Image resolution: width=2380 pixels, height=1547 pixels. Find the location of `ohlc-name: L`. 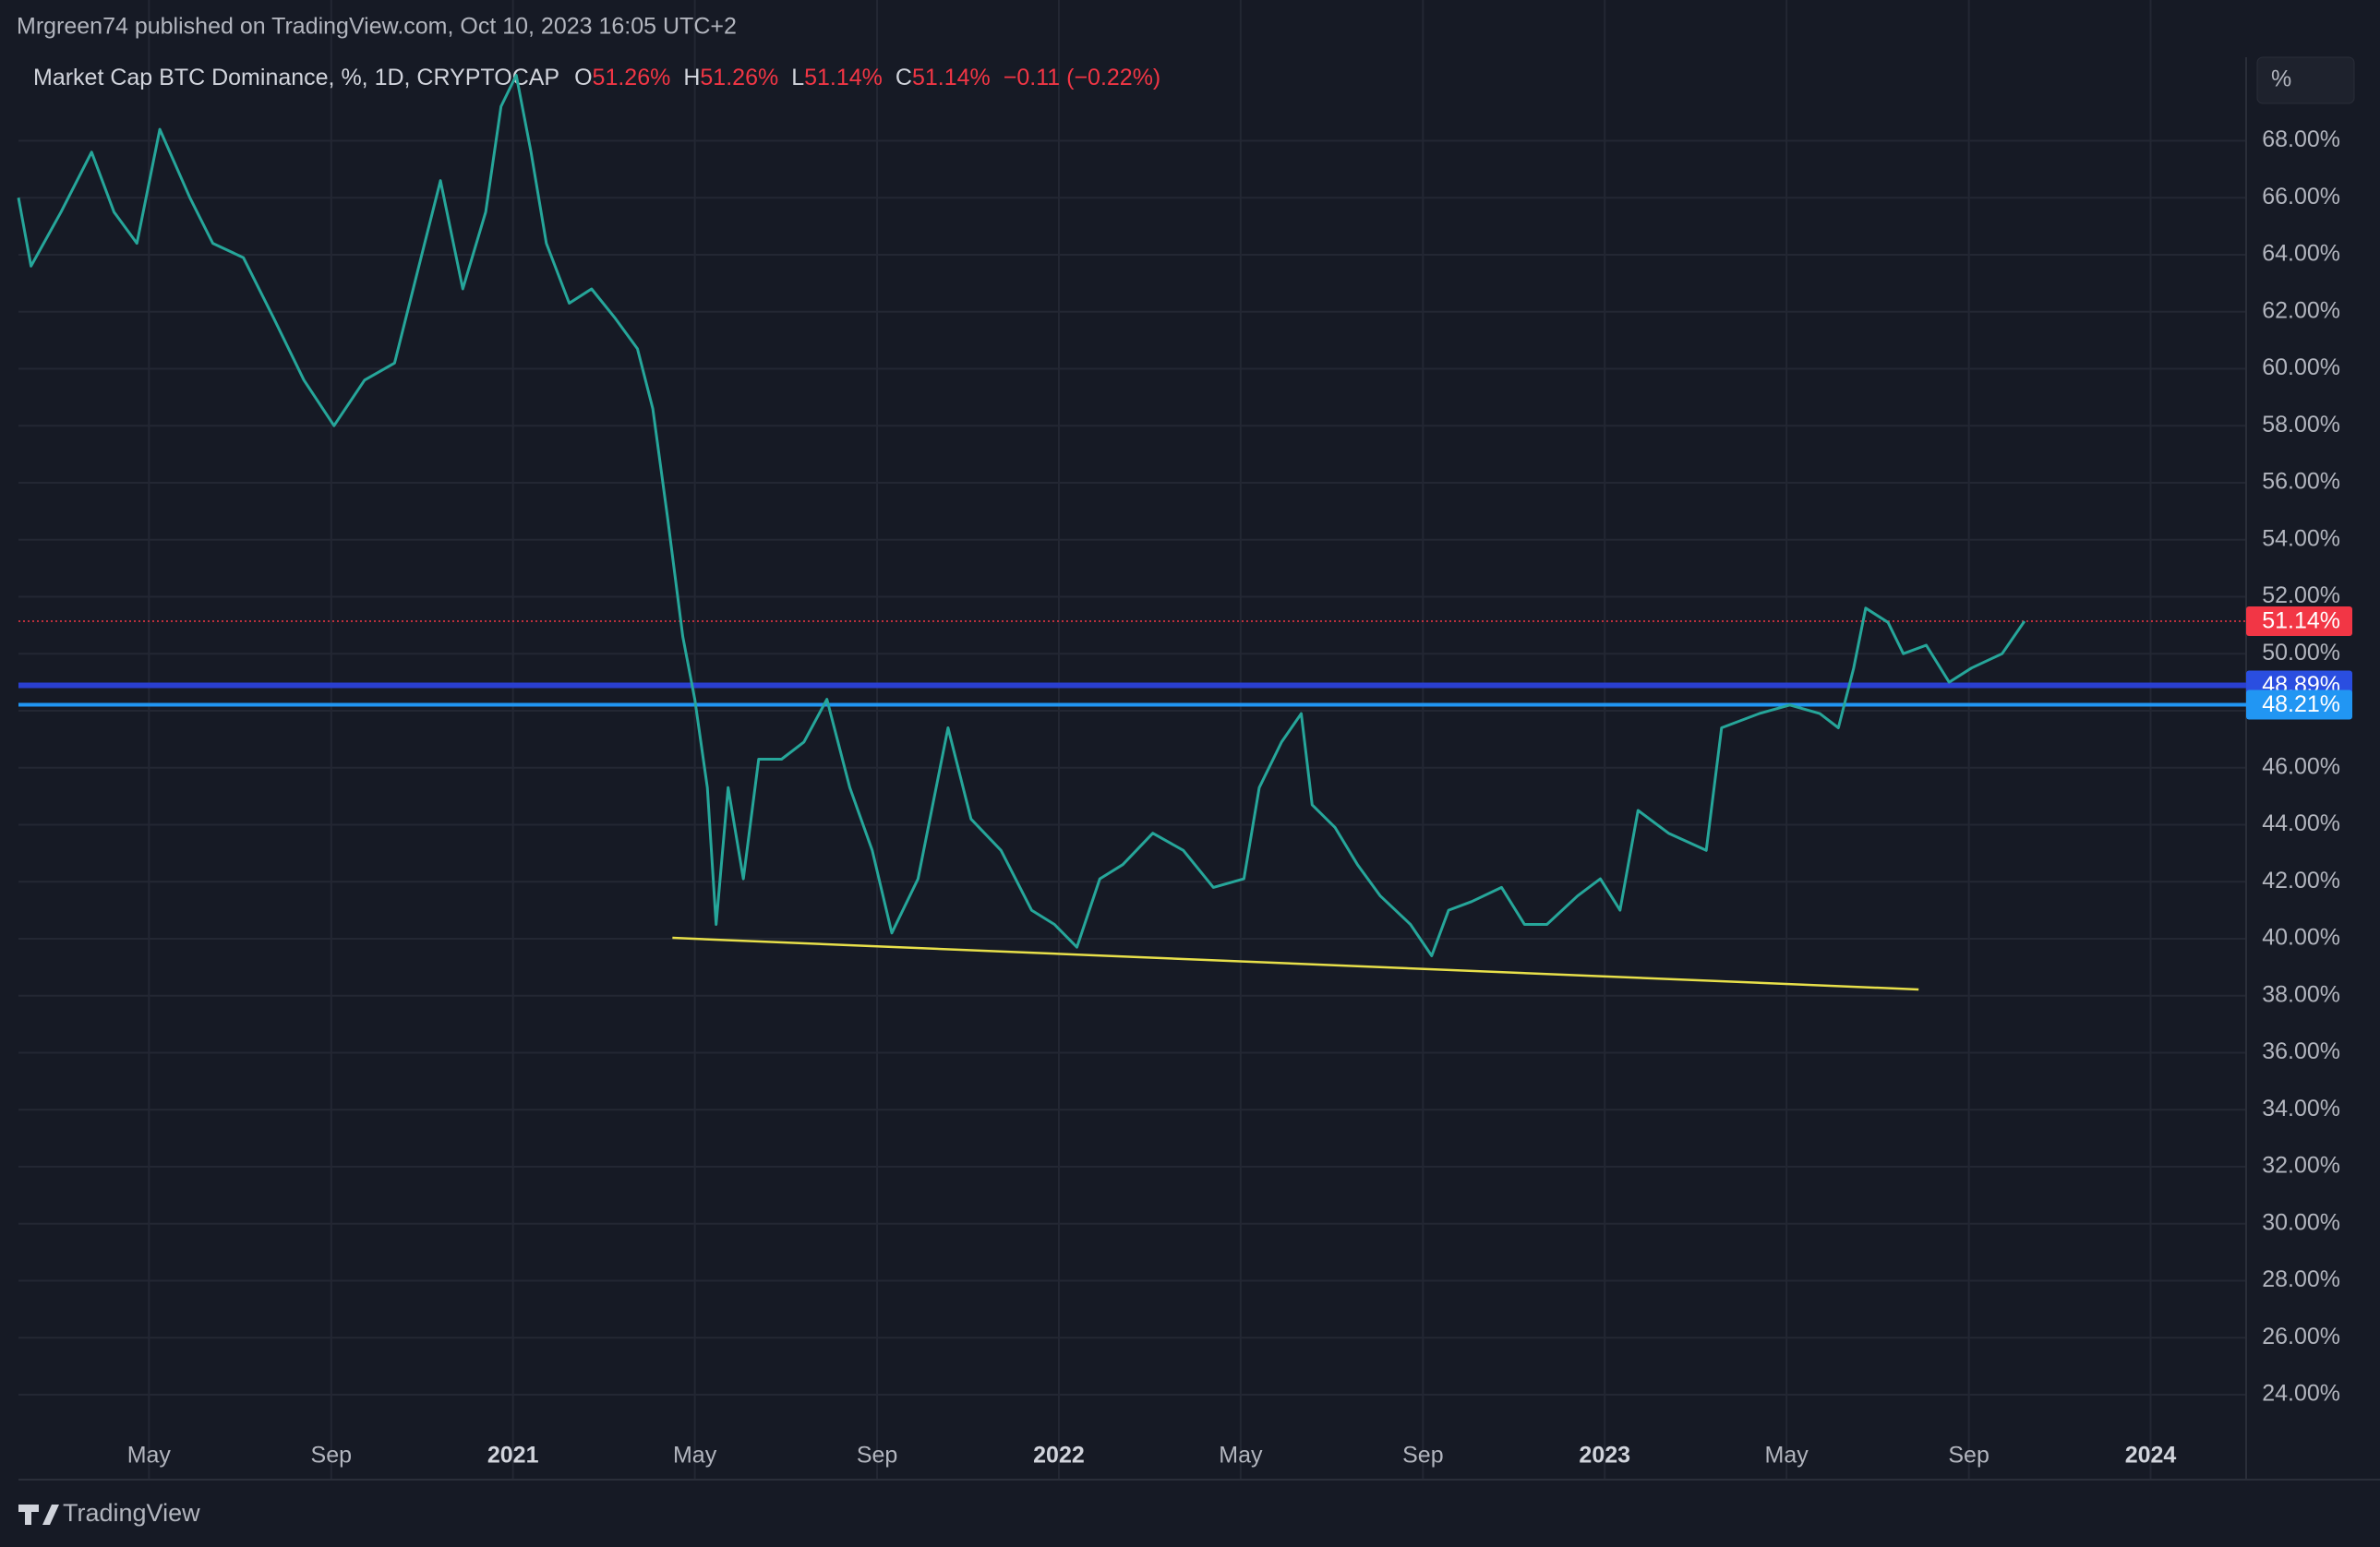

ohlc-name: L is located at coordinates (797, 77).